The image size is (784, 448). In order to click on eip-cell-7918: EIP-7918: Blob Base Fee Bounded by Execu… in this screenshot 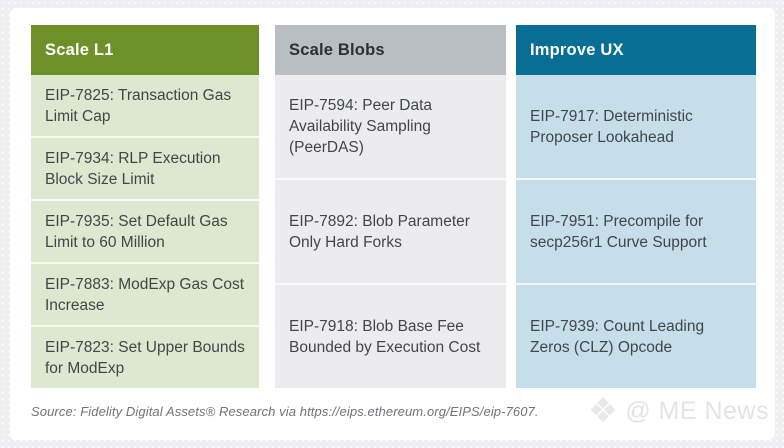, I will do `click(390, 335)`.